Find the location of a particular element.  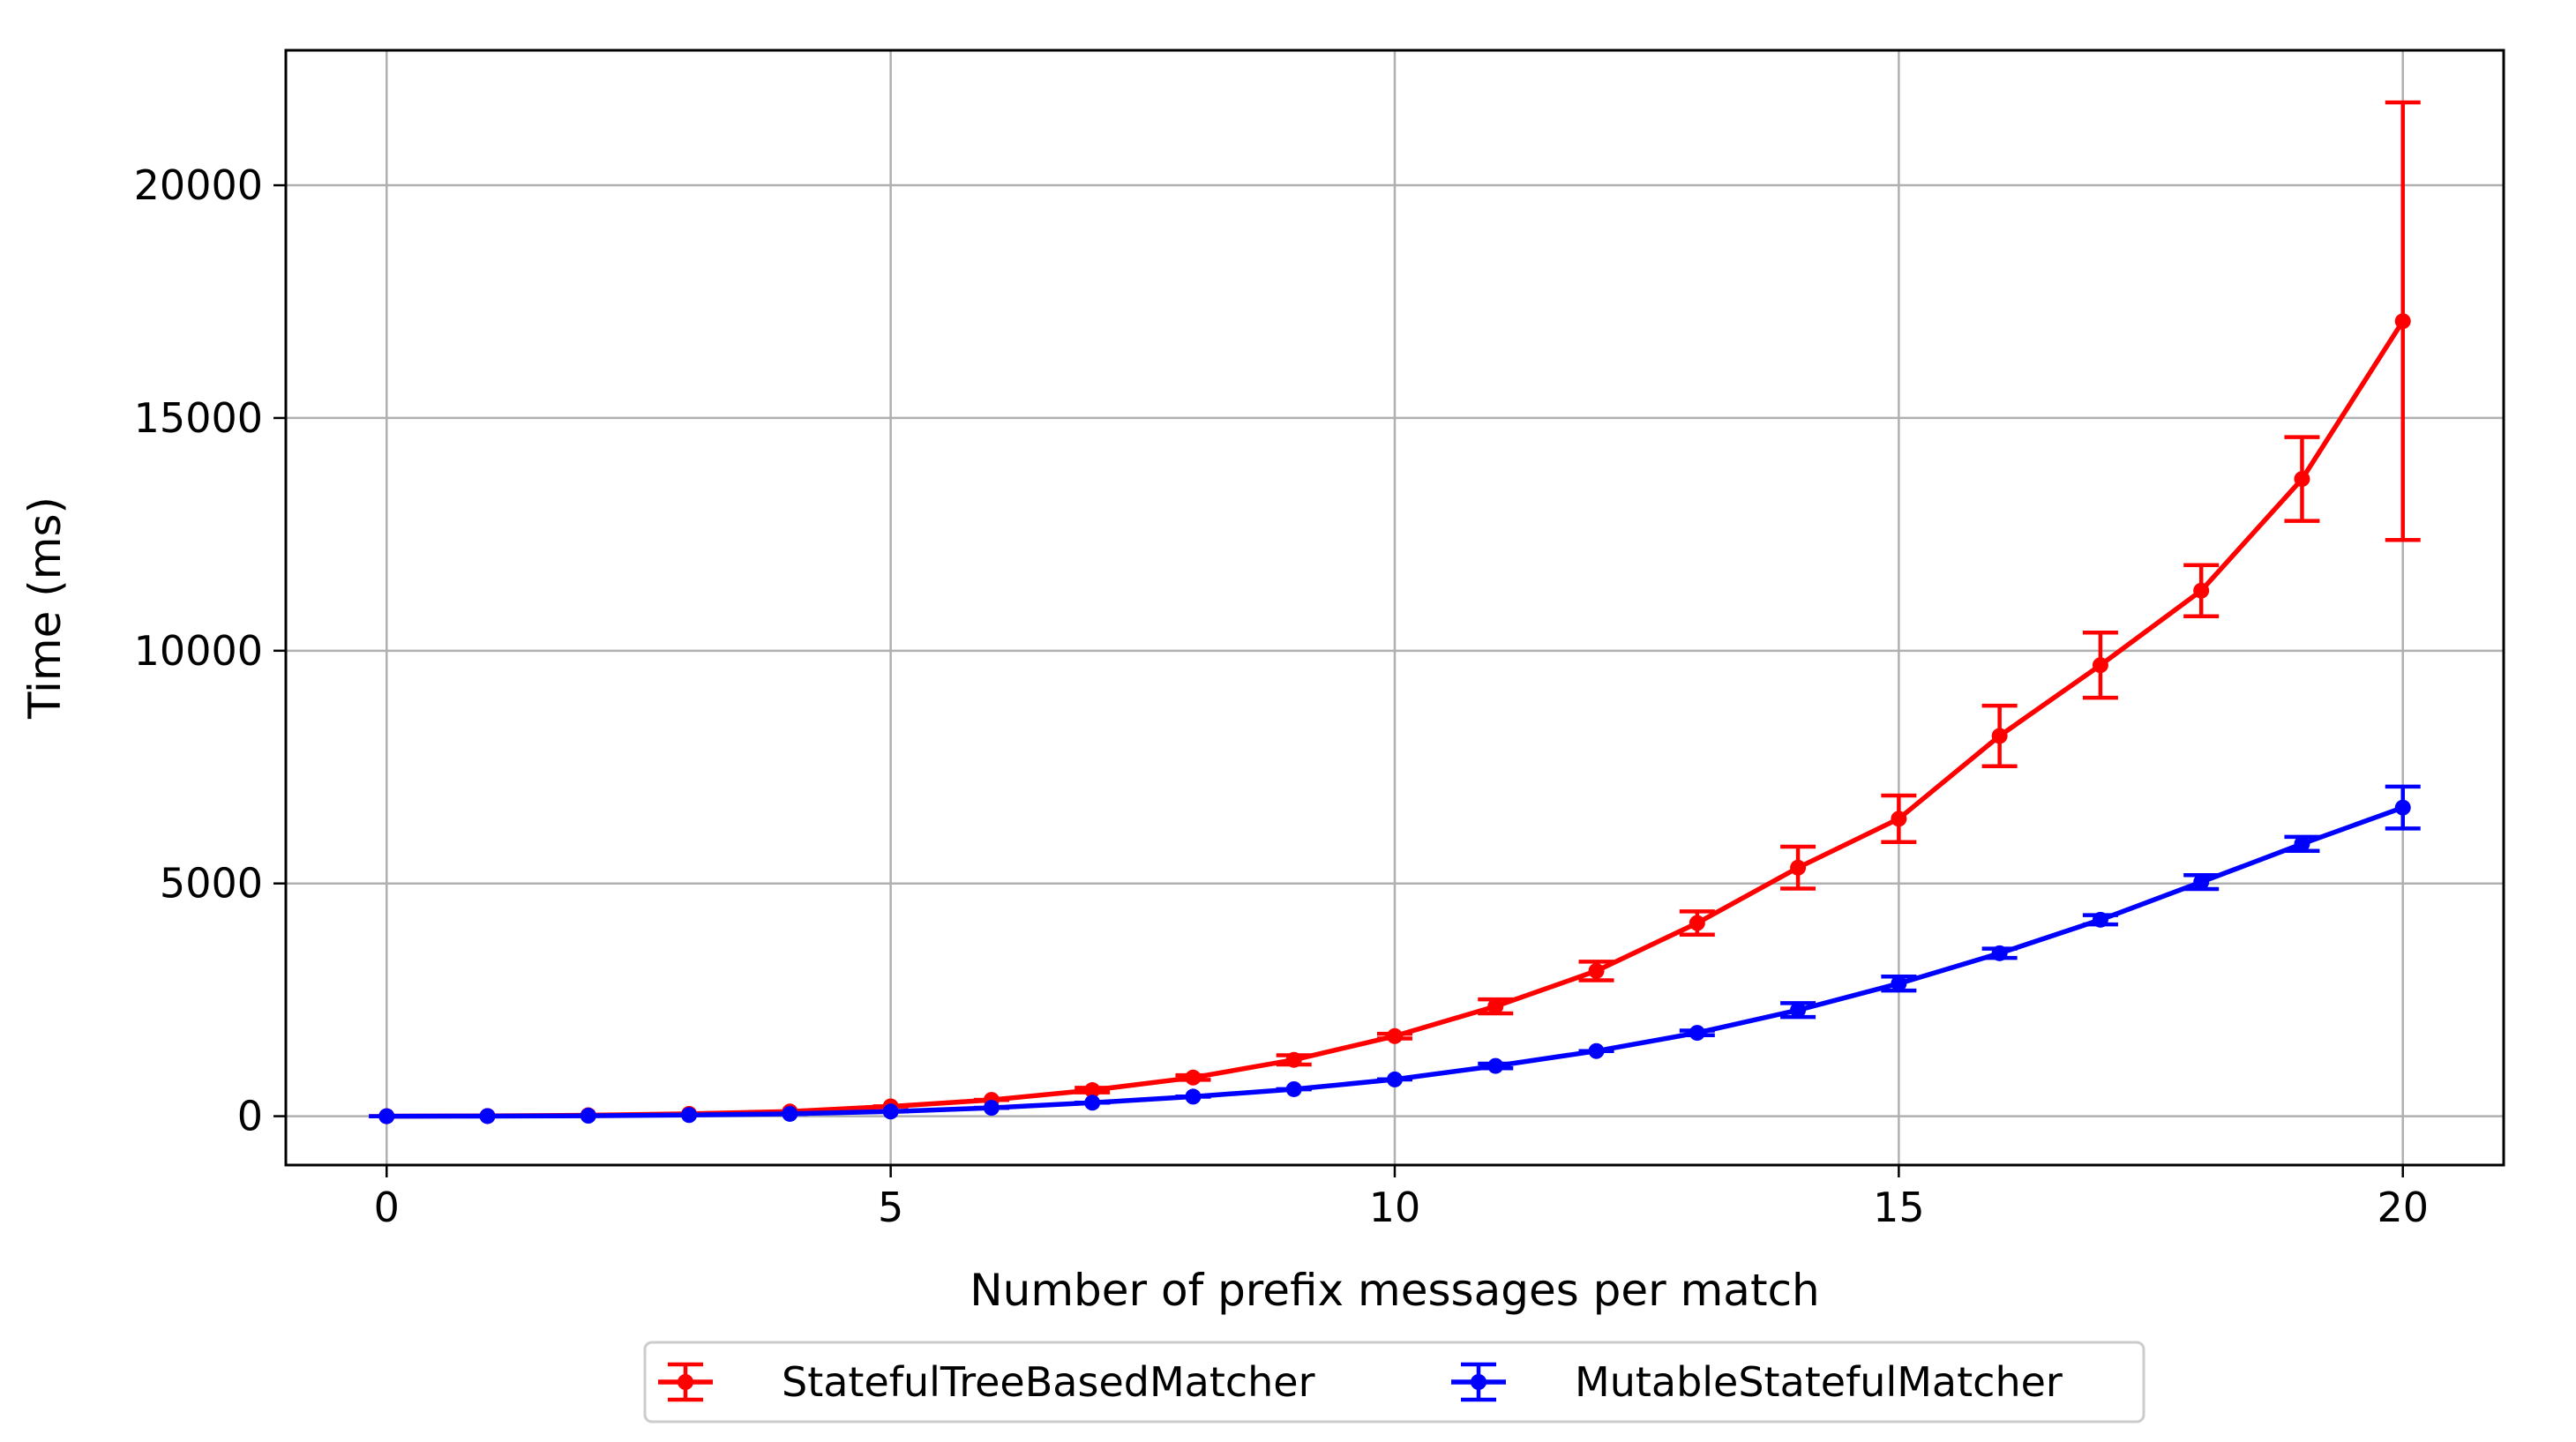

x-tick-label: 20 is located at coordinates (2403, 1207).